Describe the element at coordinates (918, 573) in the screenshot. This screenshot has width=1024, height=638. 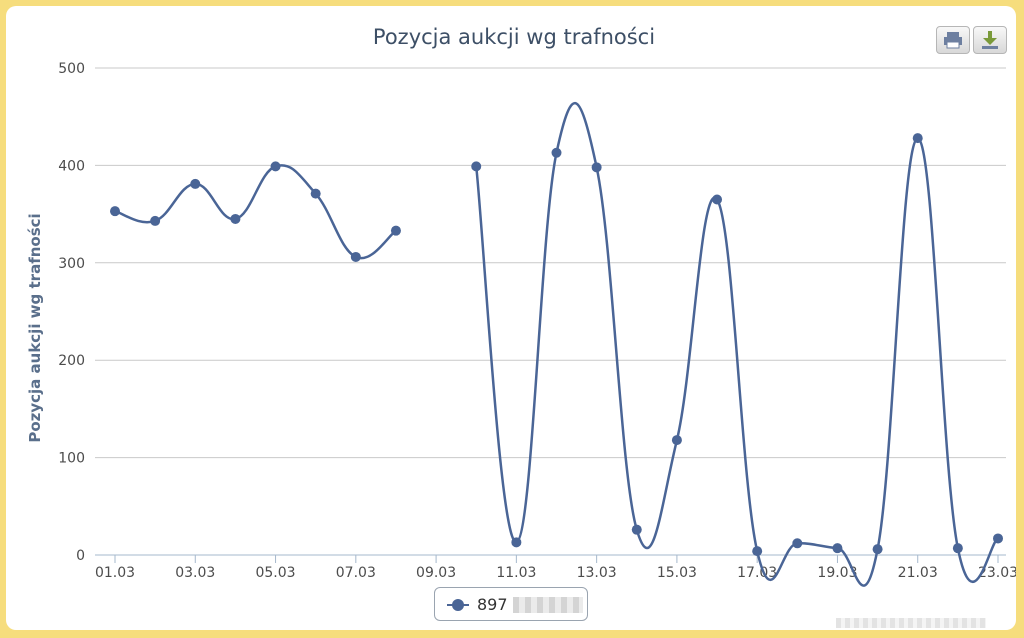
I see `x-tick-label: 21.03` at that location.